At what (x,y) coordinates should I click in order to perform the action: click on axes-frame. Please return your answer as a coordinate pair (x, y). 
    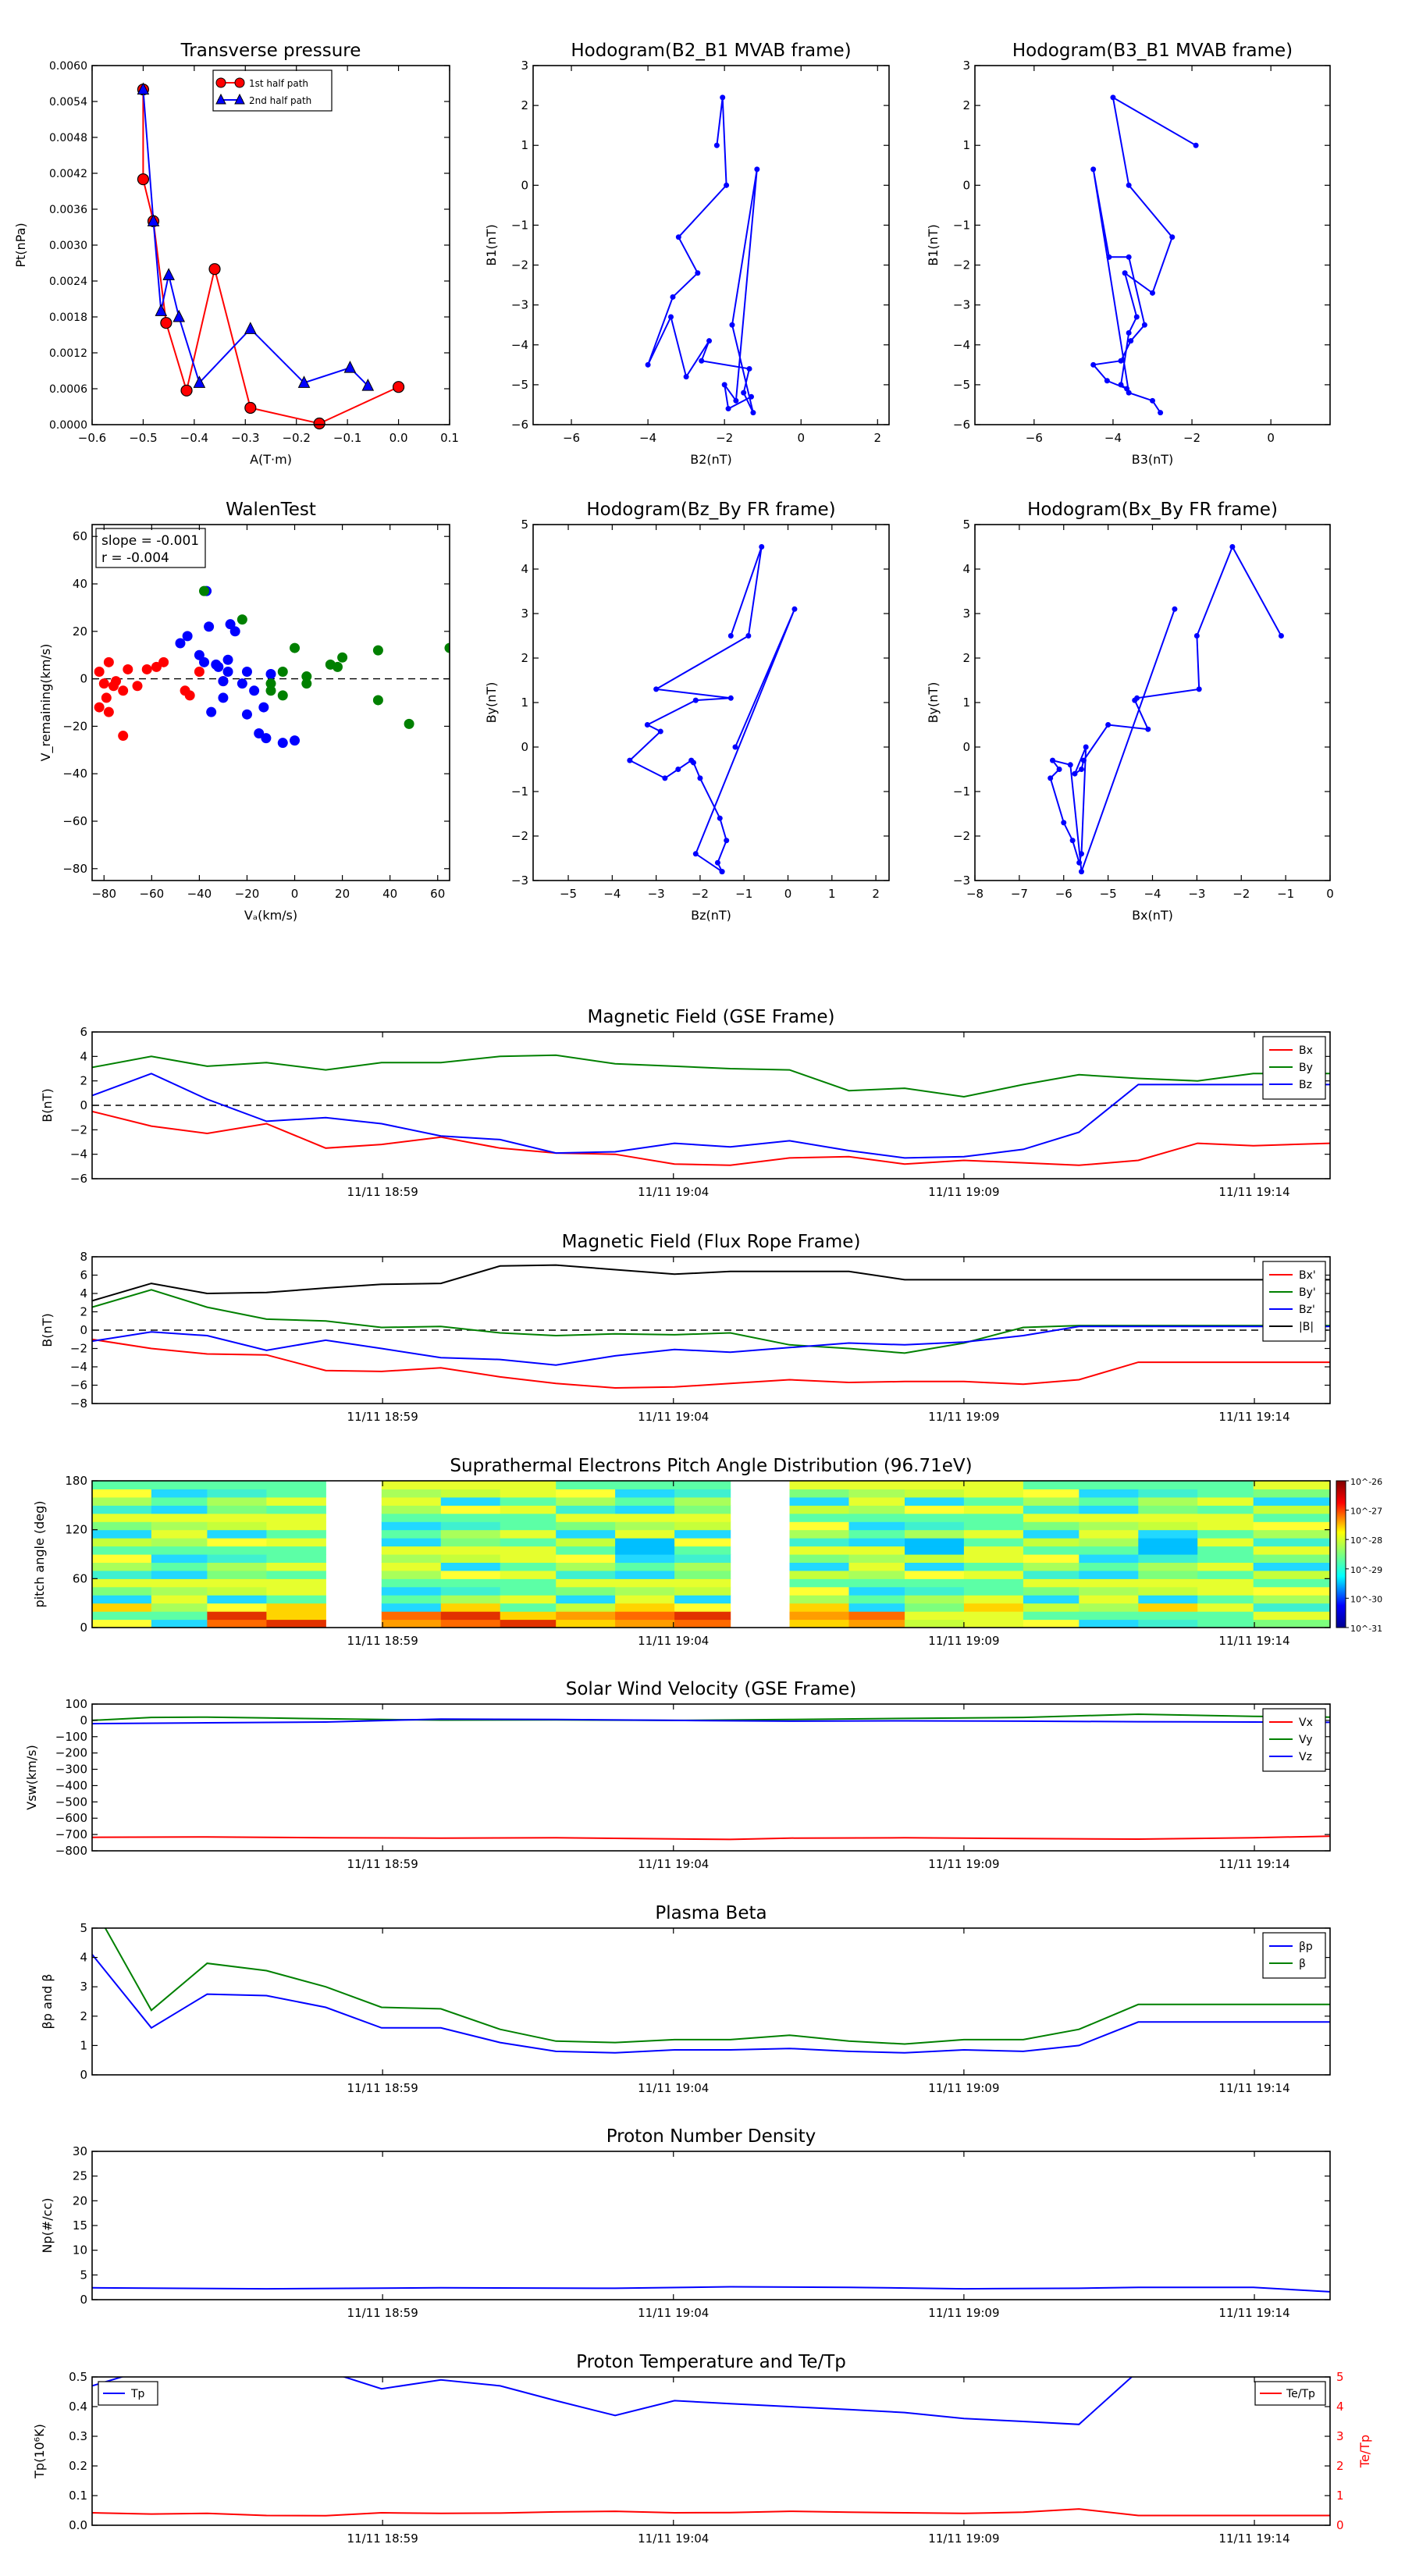
    Looking at the image, I should click on (711, 2225).